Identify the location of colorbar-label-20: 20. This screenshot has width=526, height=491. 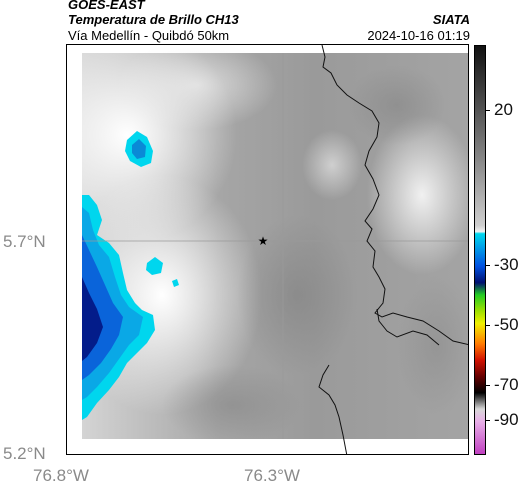
(503, 109).